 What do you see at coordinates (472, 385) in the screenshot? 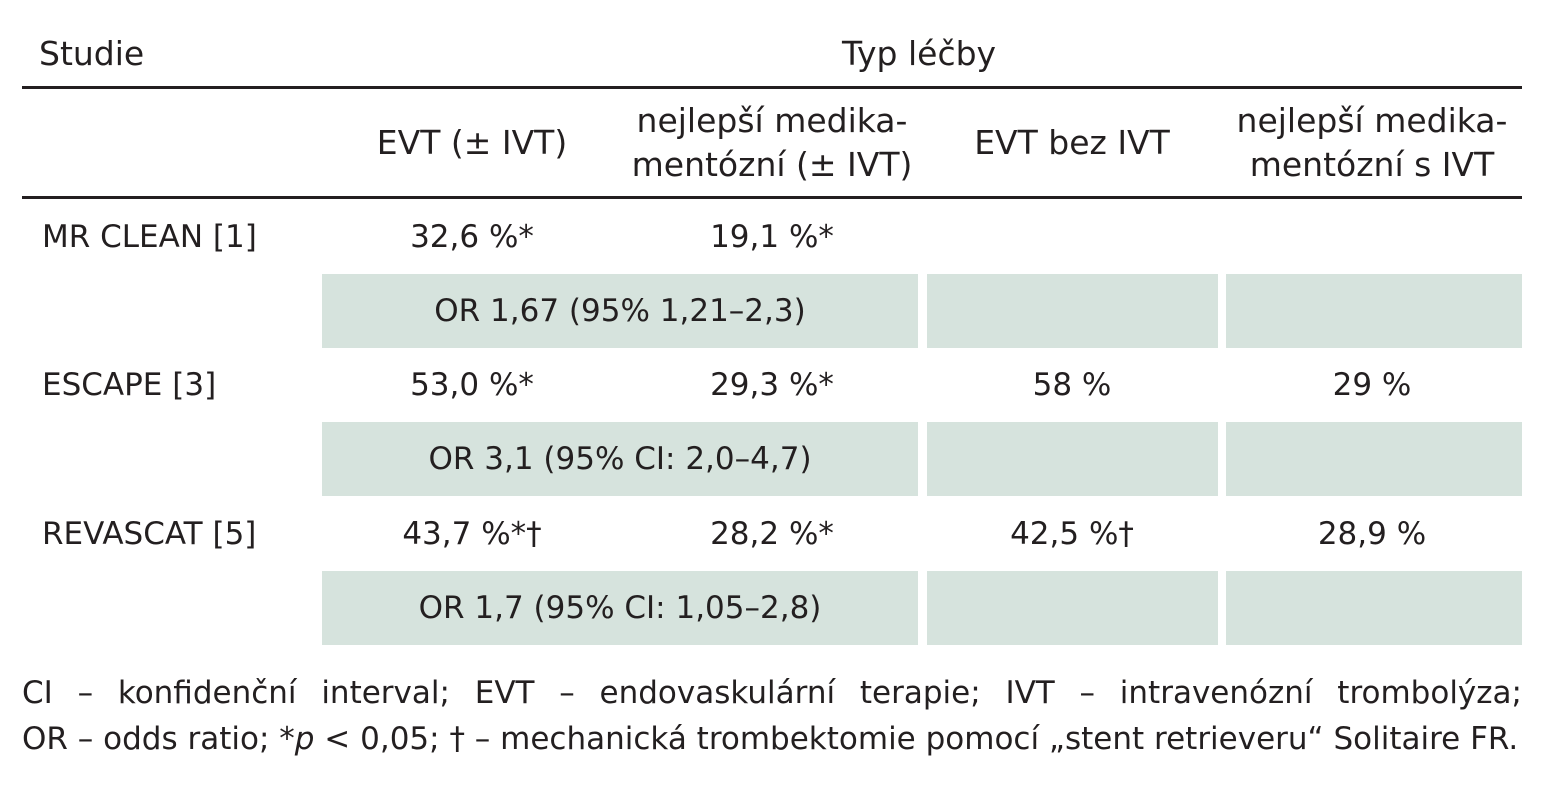
I see `evt-value: 53,0 %*` at bounding box center [472, 385].